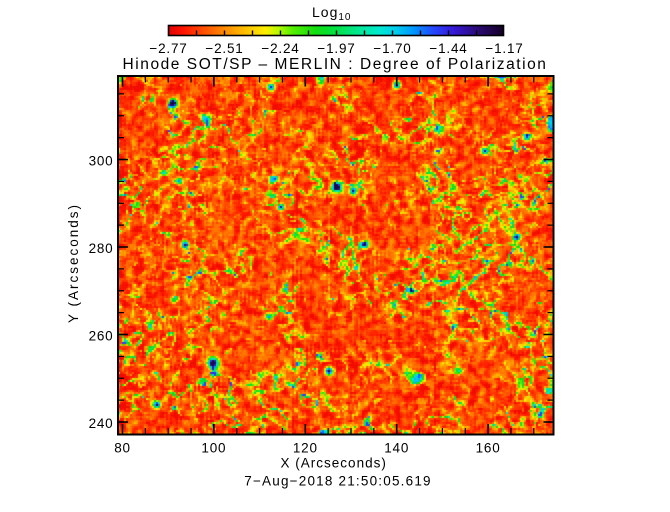 Image resolution: width=670 pixels, height=512 pixels. I want to click on svg-text: −1.97, so click(336, 48).